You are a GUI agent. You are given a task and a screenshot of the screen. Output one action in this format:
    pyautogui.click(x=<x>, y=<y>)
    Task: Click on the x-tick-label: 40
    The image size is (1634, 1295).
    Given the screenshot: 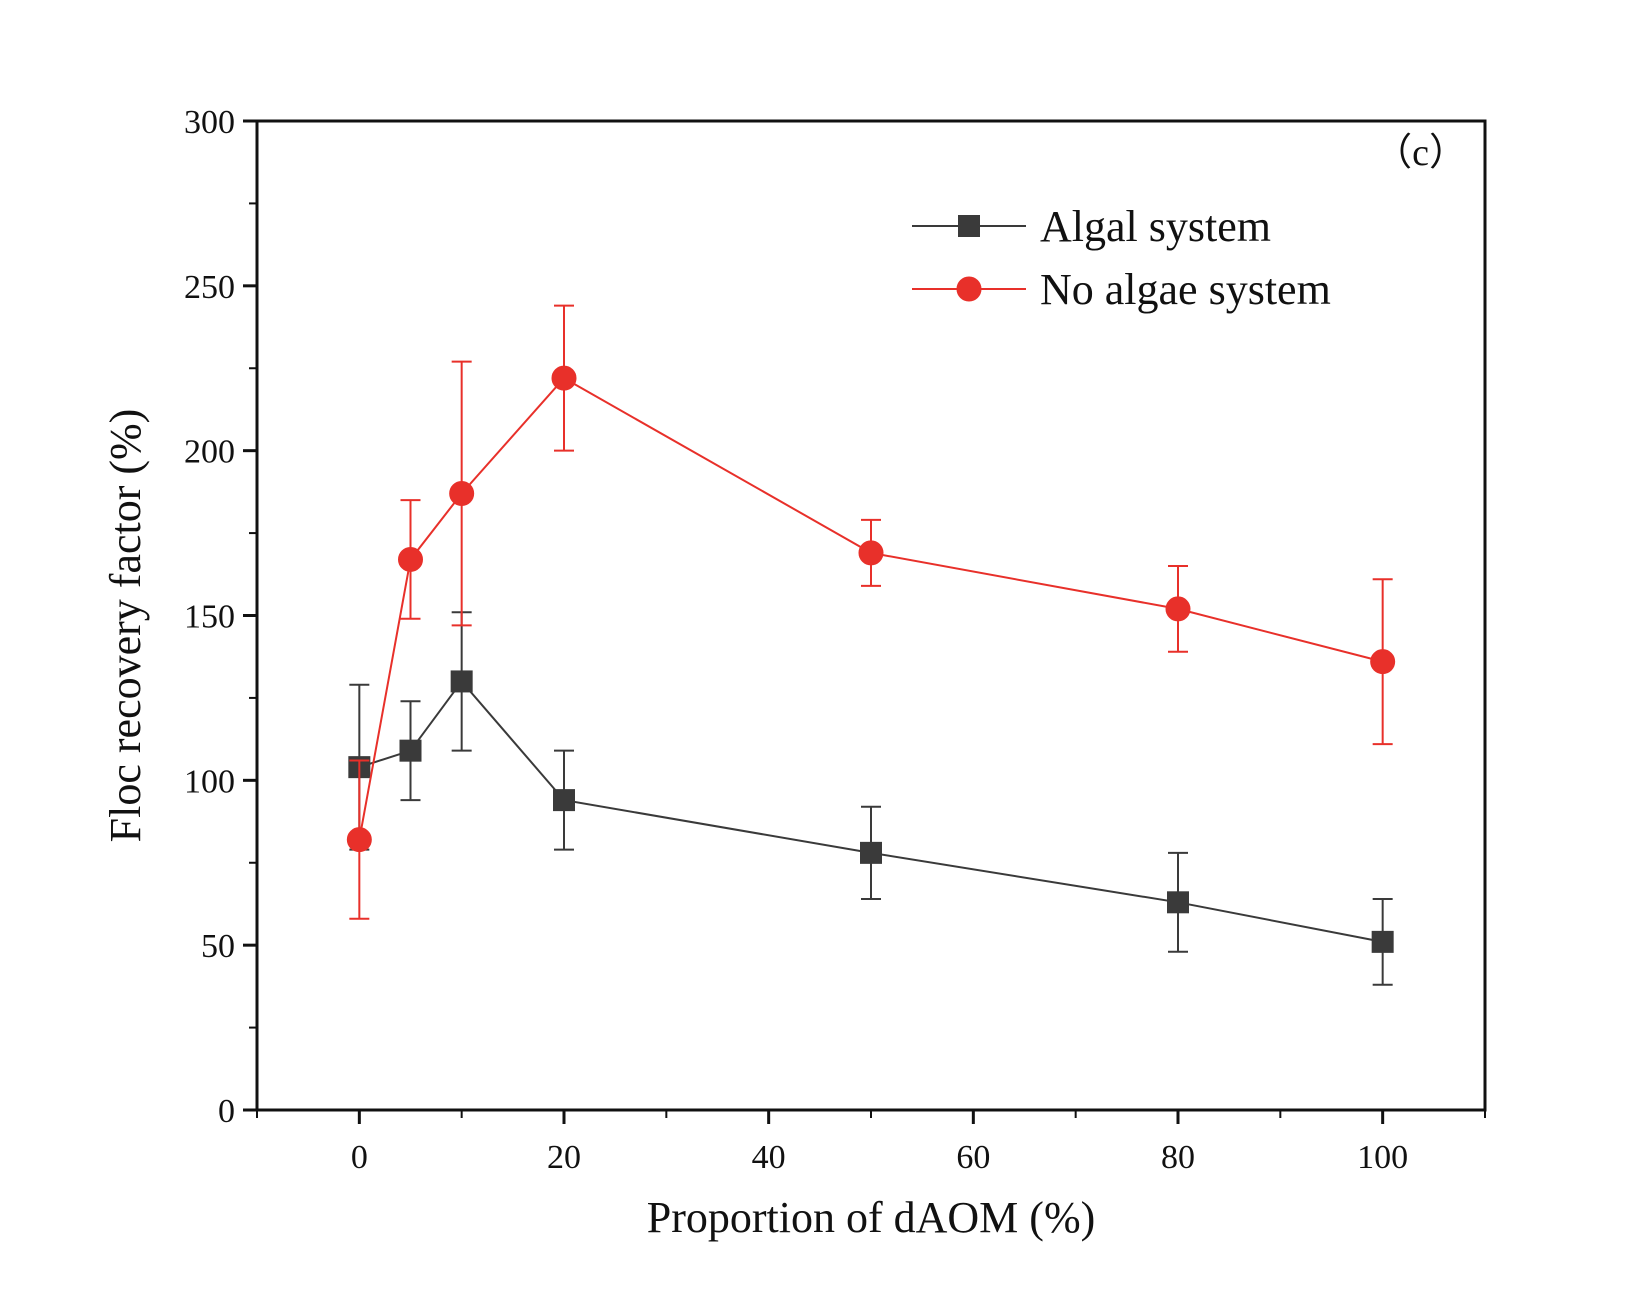 What is the action you would take?
    pyautogui.click(x=769, y=1157)
    